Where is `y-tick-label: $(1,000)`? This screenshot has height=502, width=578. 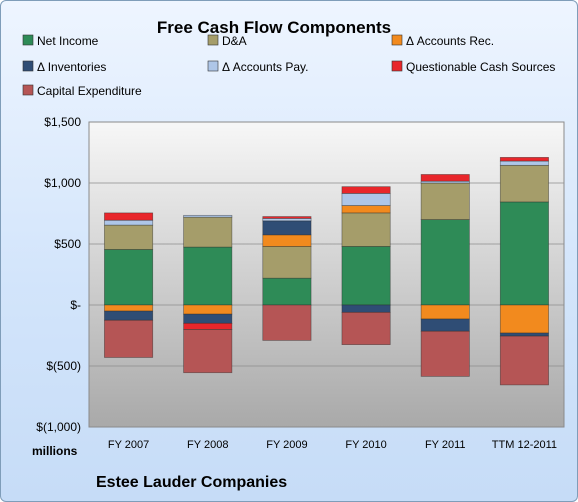
y-tick-label: $(1,000) is located at coordinates (58, 427).